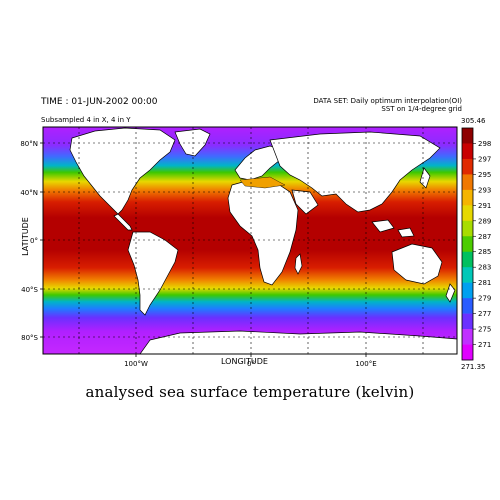  What do you see at coordinates (298, 264) in the screenshot?
I see `madagascar-landmass` at bounding box center [298, 264].